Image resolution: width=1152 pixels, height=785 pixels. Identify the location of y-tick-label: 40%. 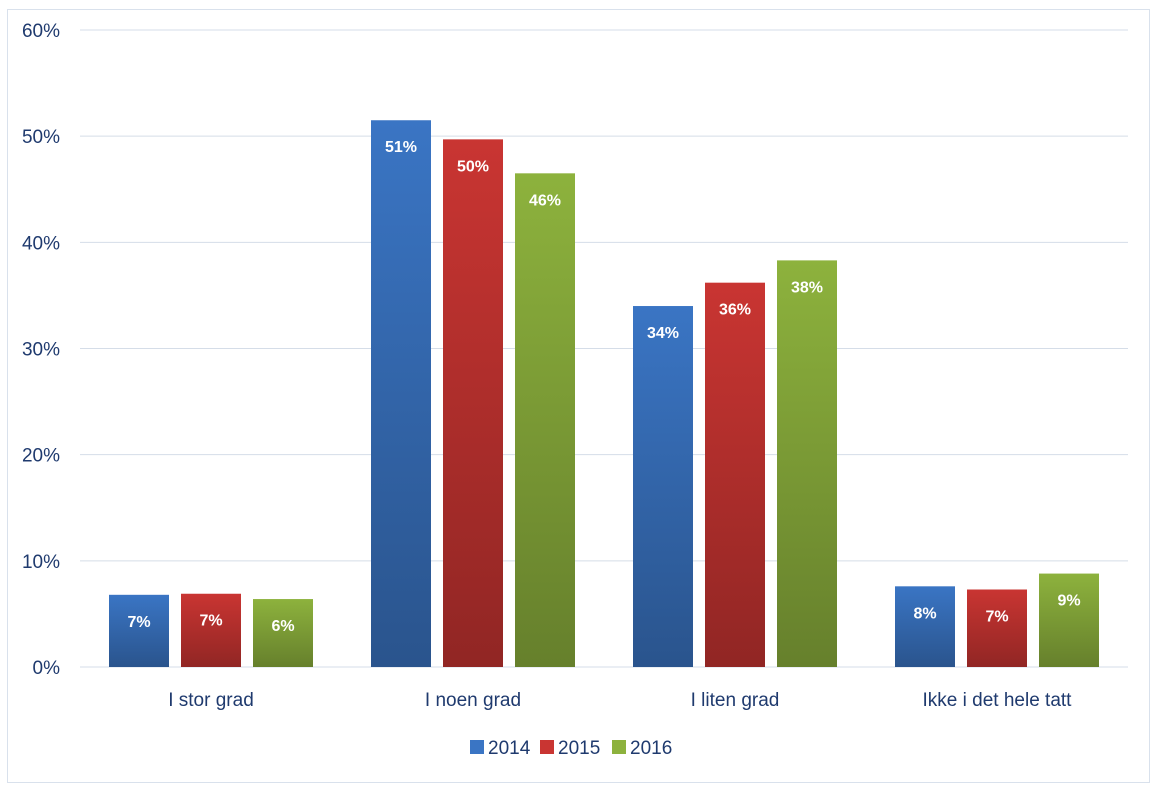
(41, 243).